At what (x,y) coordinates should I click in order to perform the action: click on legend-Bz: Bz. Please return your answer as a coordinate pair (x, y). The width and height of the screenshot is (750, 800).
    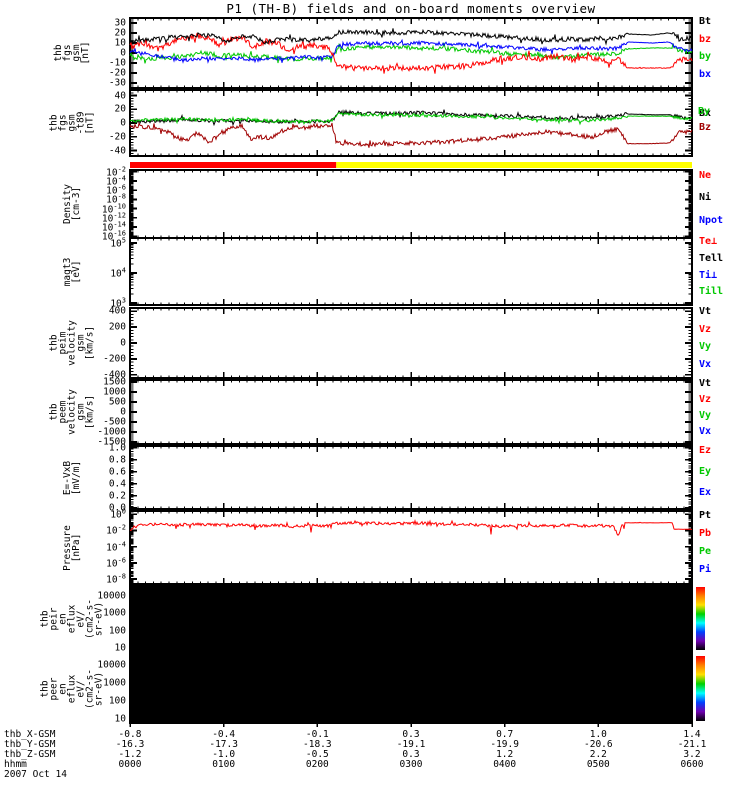
    Looking at the image, I should click on (705, 127).